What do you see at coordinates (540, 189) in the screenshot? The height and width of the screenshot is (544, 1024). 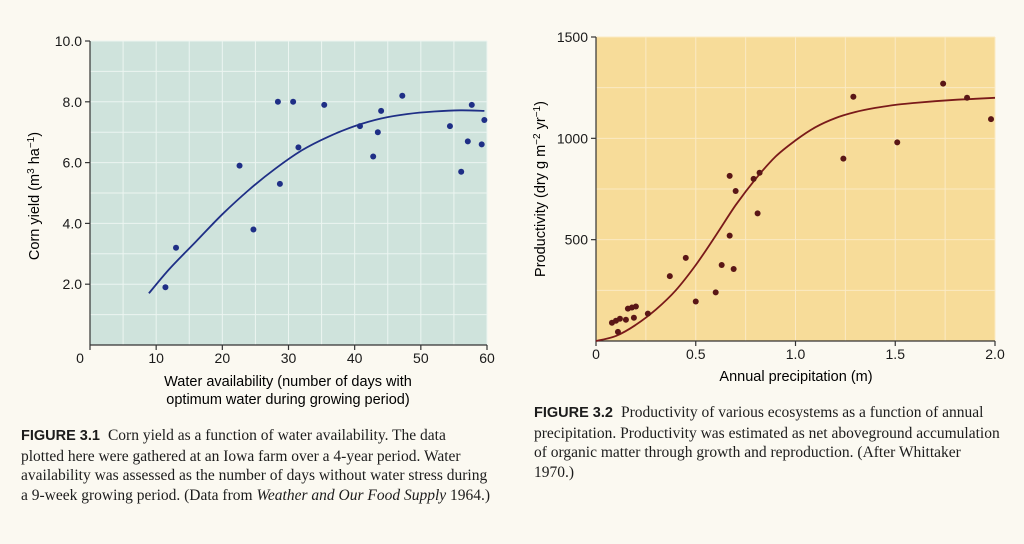 I see `figure-3-2-y-axis-label: Productivity (dry g m−2 yr−1)` at bounding box center [540, 189].